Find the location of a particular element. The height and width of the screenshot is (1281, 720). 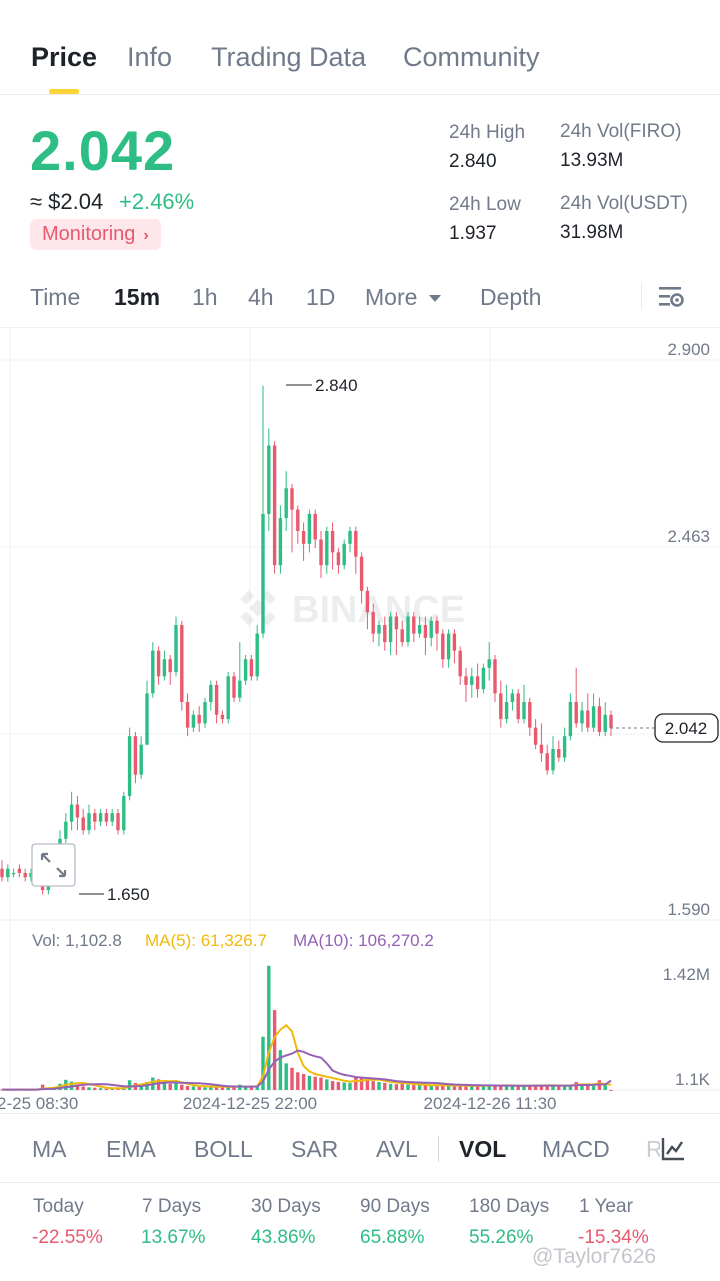

perf-value-30d: 43.86% is located at coordinates (283, 1237).